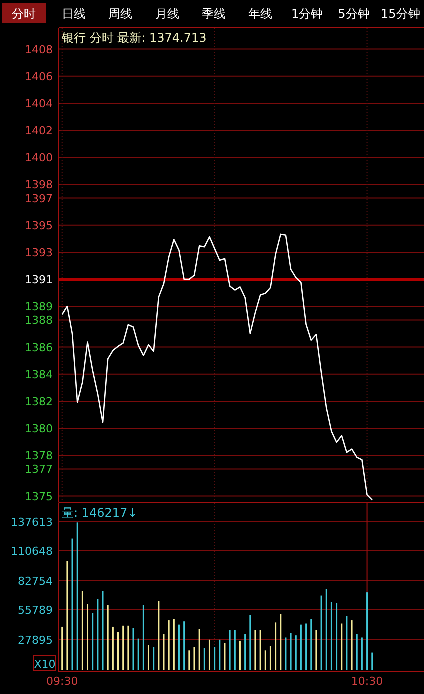  Describe the element at coordinates (39, 225) in the screenshot. I see `y-tick-label: 1395` at that location.